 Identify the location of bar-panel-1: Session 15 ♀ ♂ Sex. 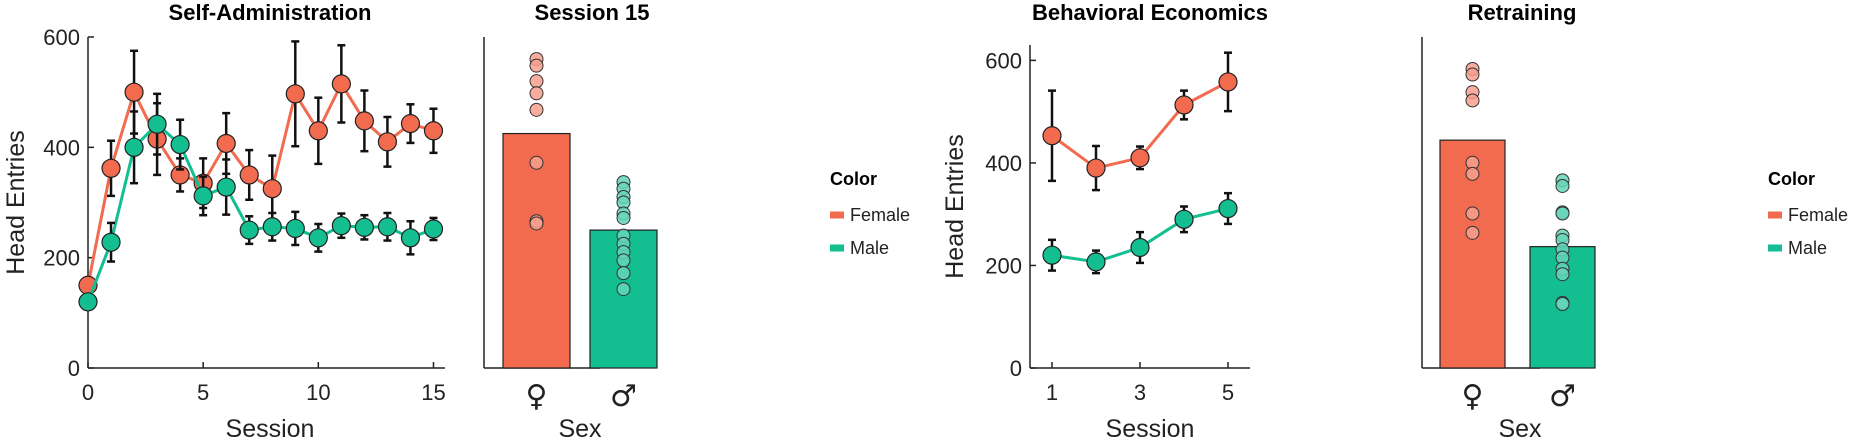
(570, 221).